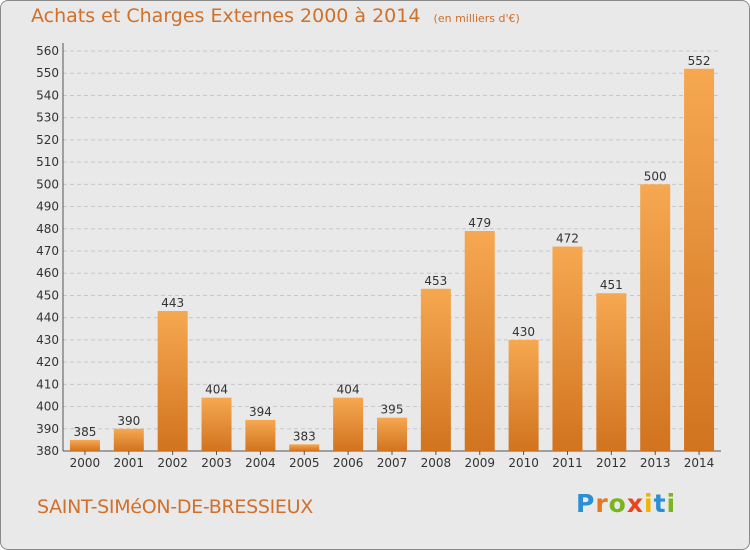 The width and height of the screenshot is (750, 550). I want to click on value-label-2012: 451, so click(611, 285).